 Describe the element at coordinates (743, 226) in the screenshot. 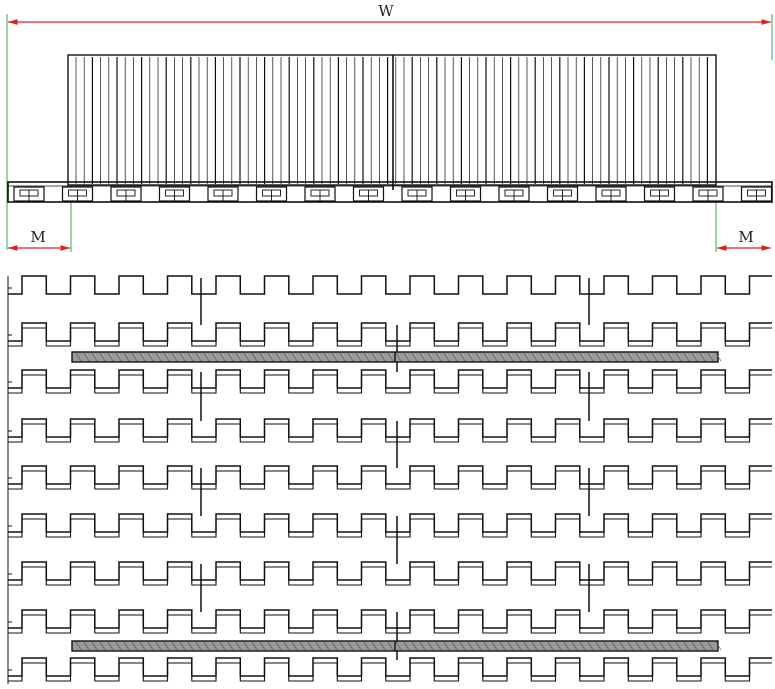

I see `dimension-m-right: M` at that location.